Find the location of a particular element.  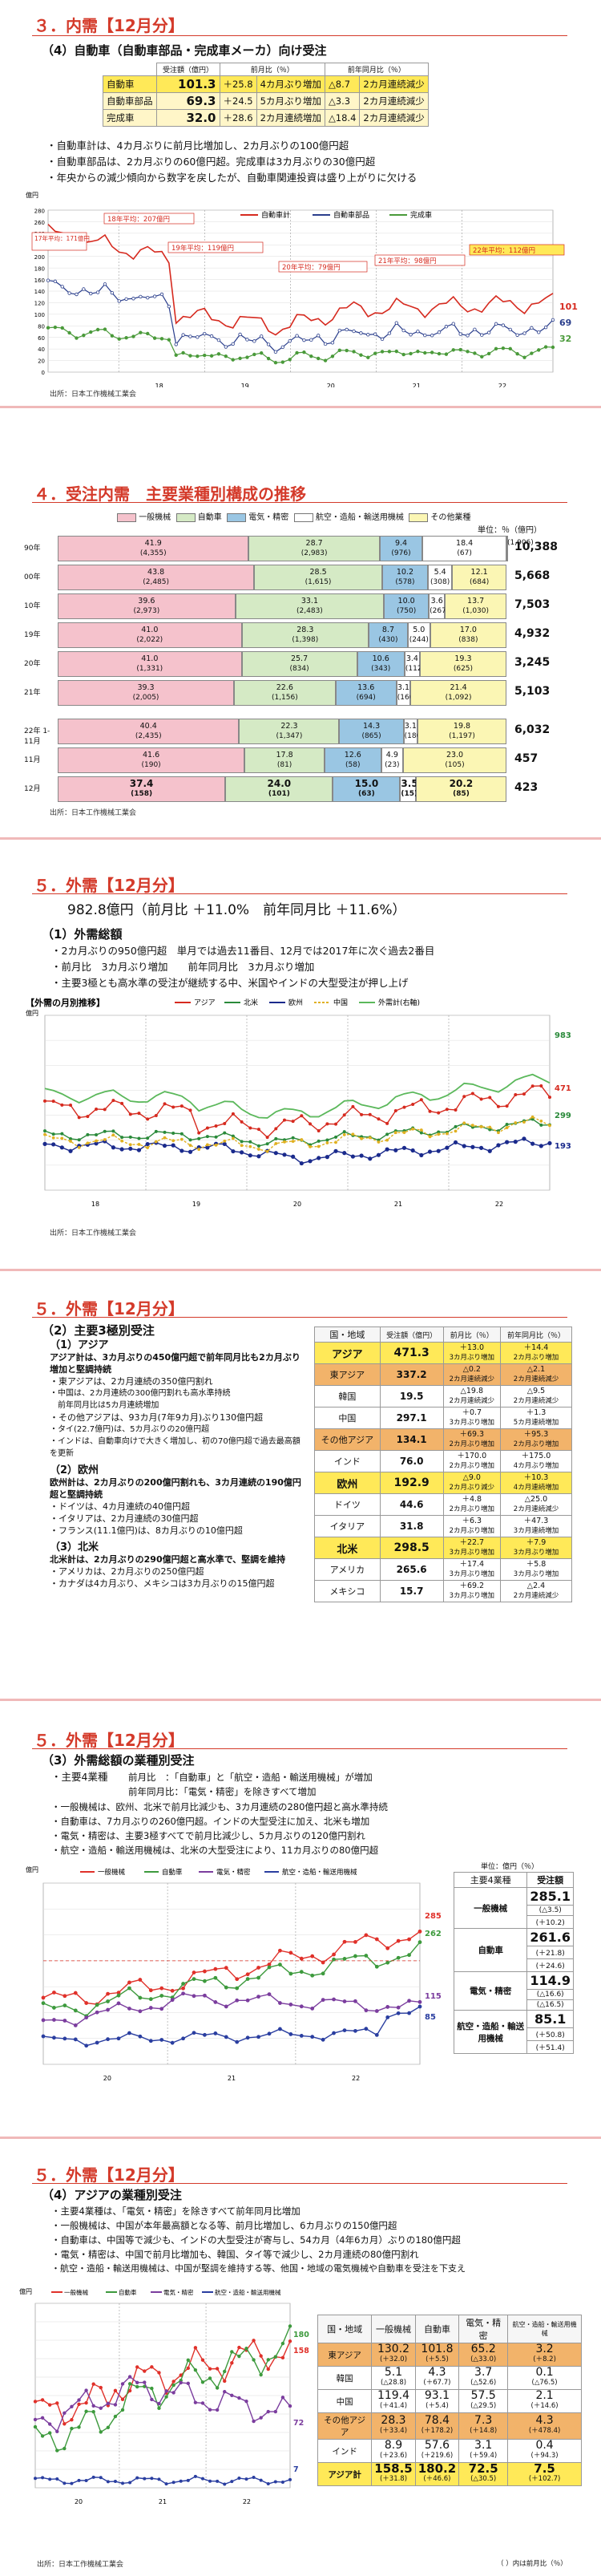

region-summary: 欧州計は、2カ月ぶりの200億円割れも、3カ月連続の190億円超と堅調持続 is located at coordinates (175, 1489).